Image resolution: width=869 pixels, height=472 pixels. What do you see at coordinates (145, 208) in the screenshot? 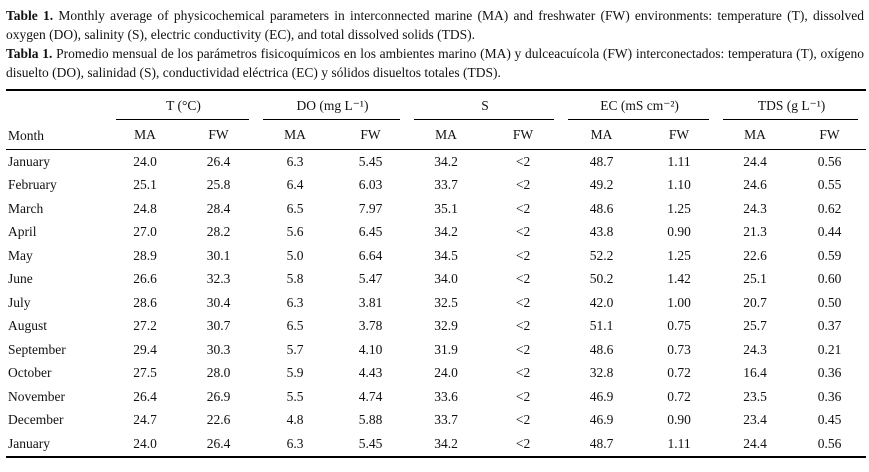
I see `value-cell: 24.8` at bounding box center [145, 208].